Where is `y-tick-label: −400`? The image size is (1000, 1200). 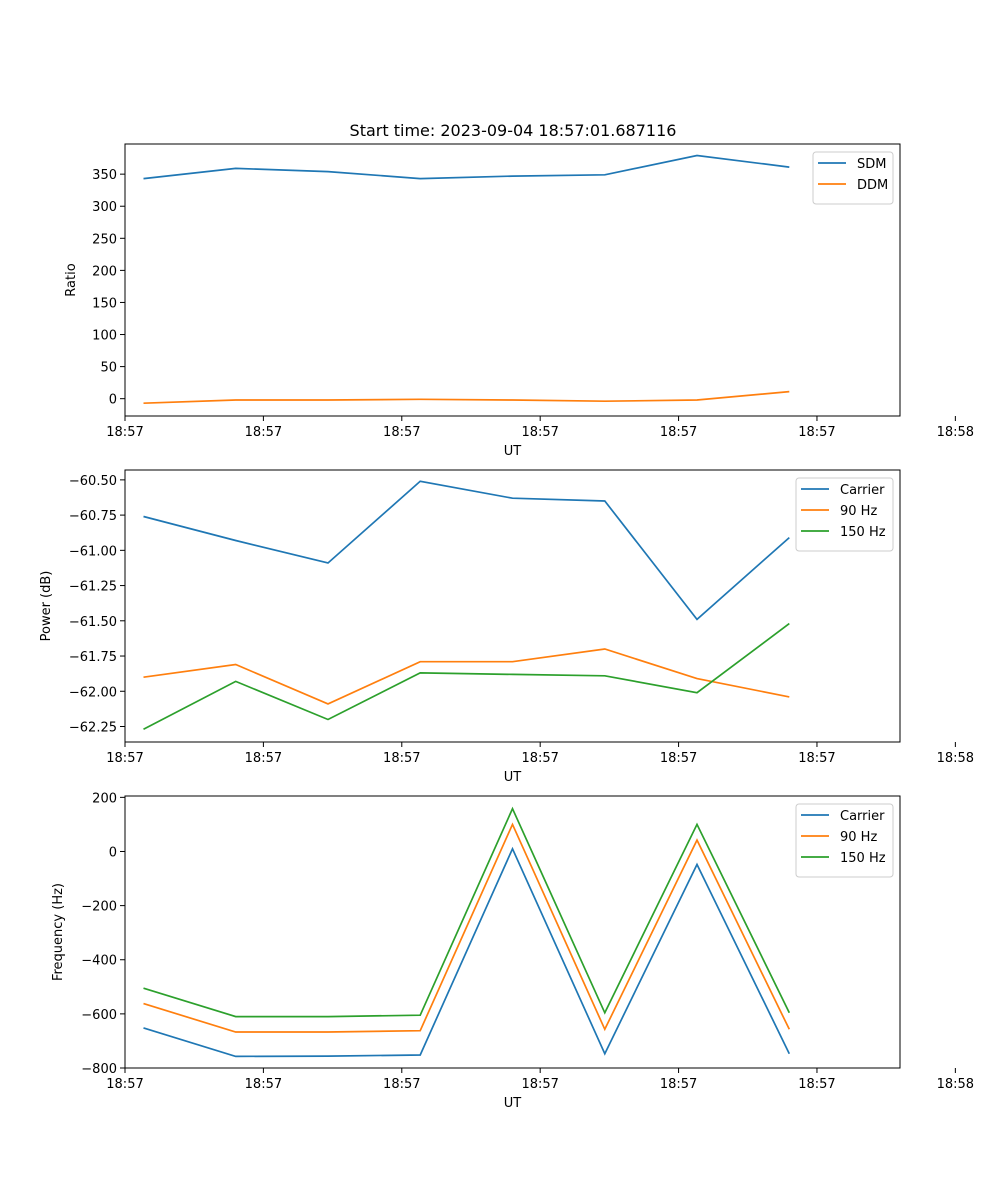 y-tick-label: −400 is located at coordinates (99, 961).